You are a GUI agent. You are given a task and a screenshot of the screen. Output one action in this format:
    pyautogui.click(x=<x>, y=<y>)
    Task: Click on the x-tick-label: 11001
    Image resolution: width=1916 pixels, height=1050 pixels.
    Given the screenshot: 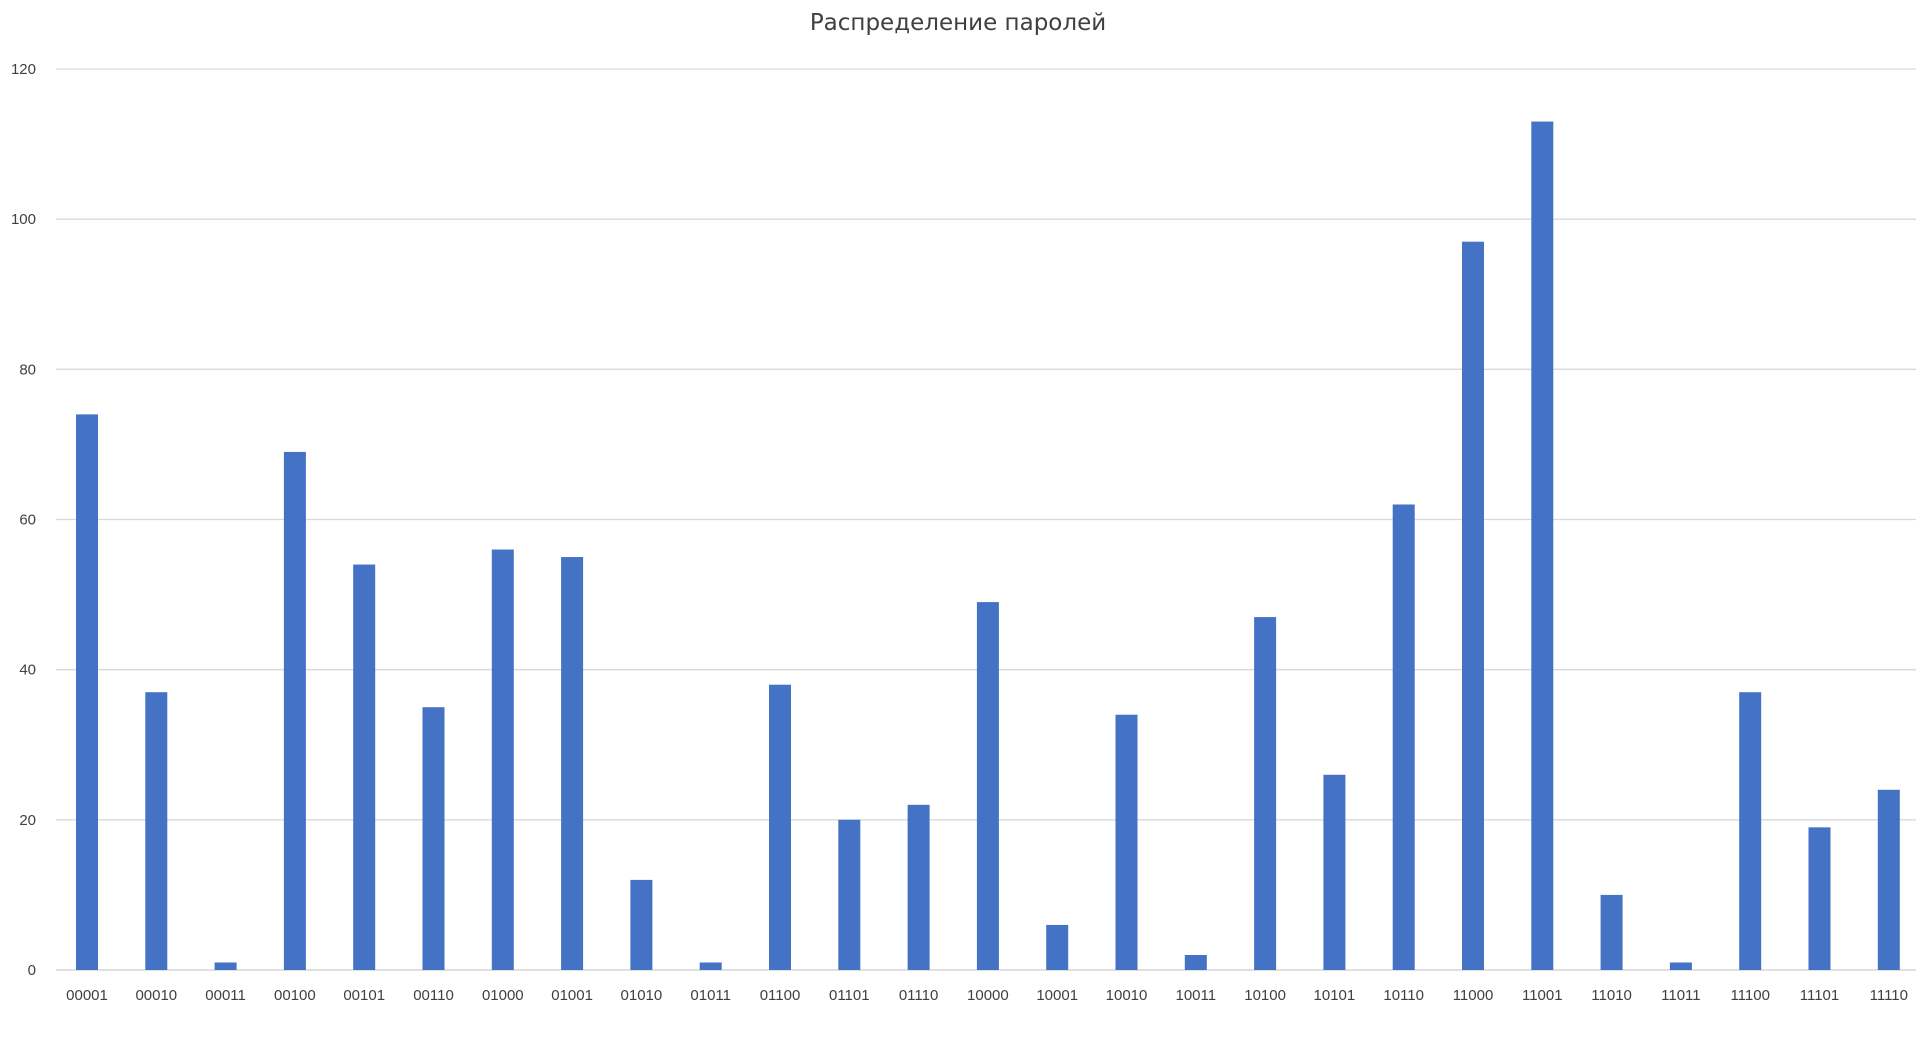 What is the action you would take?
    pyautogui.click(x=1542, y=995)
    